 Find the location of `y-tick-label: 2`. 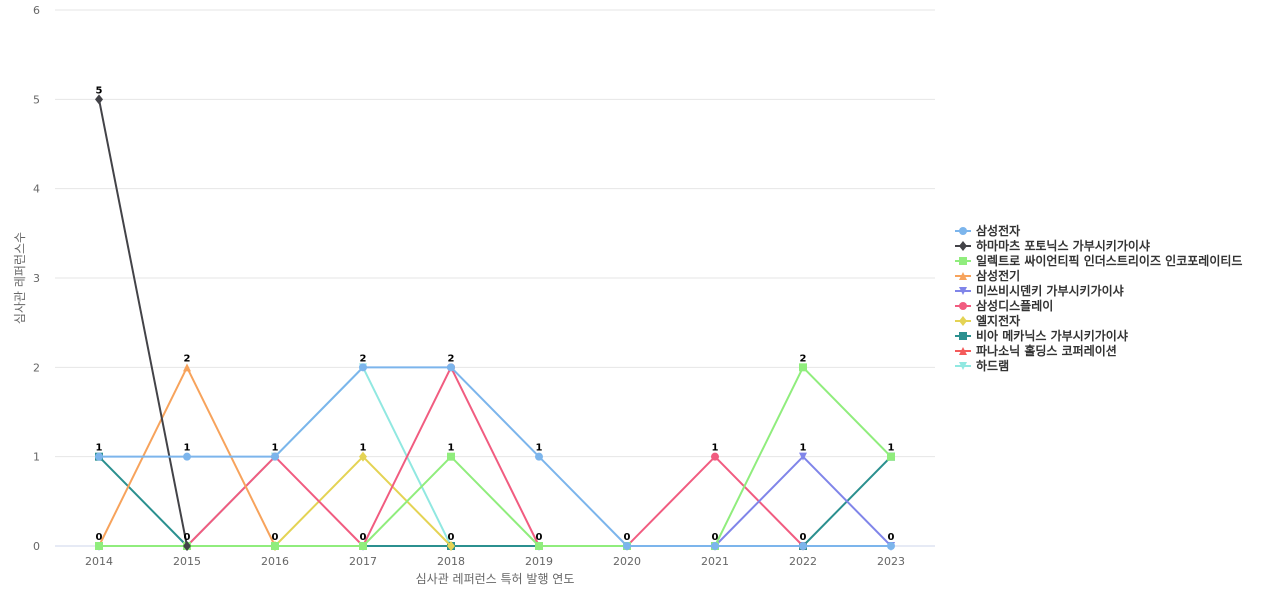

y-tick-label: 2 is located at coordinates (36, 367).